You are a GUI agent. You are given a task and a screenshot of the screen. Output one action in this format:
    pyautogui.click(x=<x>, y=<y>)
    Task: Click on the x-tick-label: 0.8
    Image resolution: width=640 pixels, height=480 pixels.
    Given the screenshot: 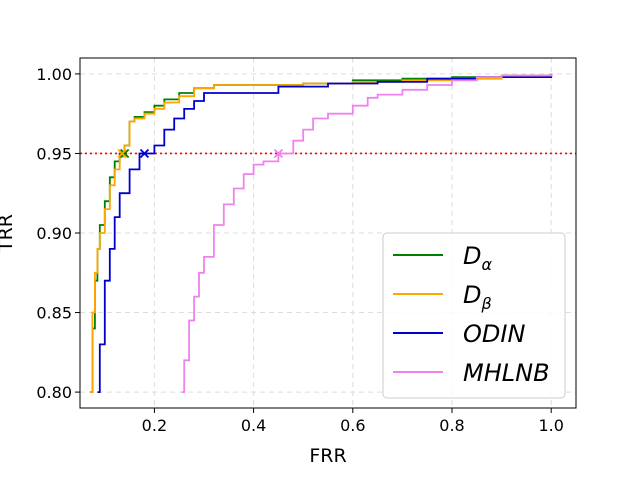 What is the action you would take?
    pyautogui.click(x=451, y=425)
    